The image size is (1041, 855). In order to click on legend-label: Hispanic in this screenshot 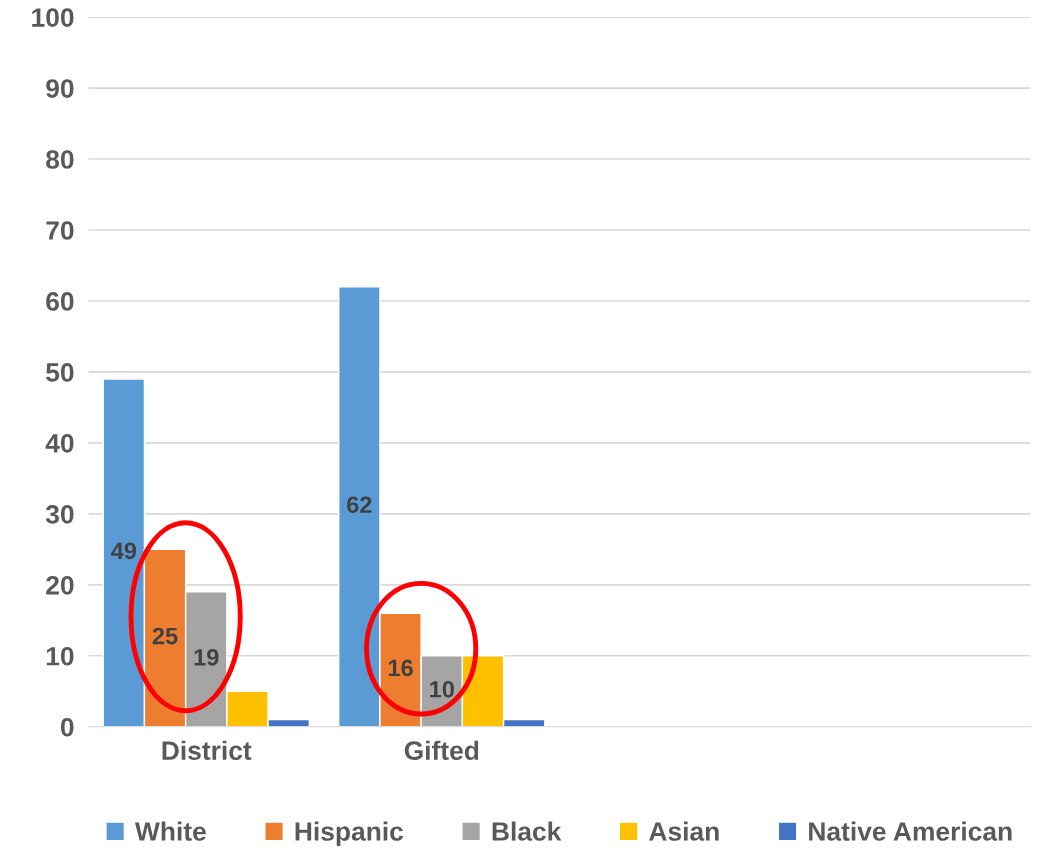, I will do `click(349, 834)`.